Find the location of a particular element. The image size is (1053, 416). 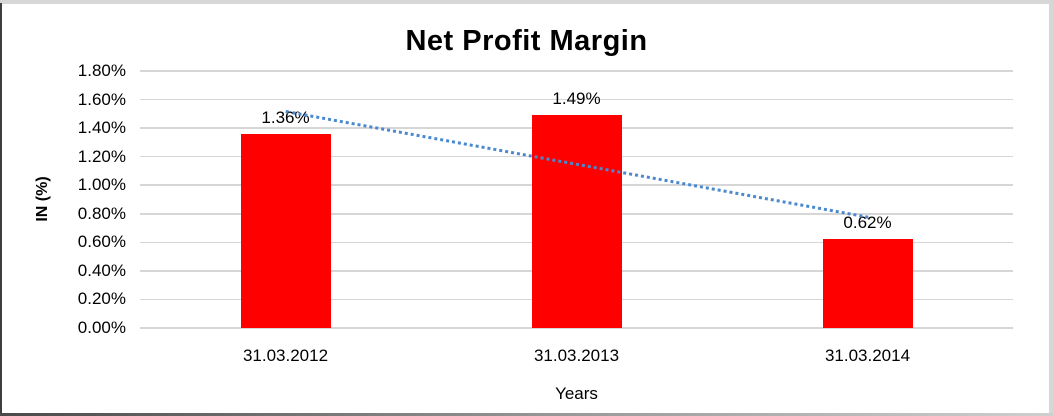

x-tick-label: 31.03.2014 is located at coordinates (867, 355).